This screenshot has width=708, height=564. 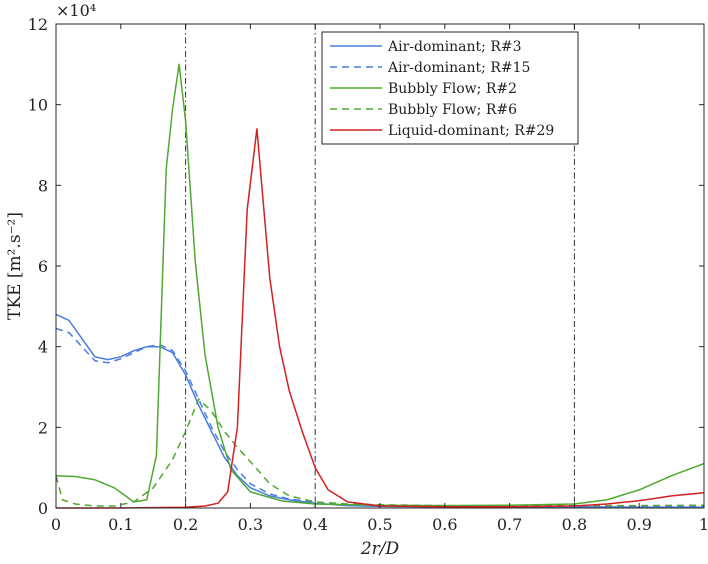 I want to click on legend-entry: Air-dominant; R#3, so click(x=454, y=47).